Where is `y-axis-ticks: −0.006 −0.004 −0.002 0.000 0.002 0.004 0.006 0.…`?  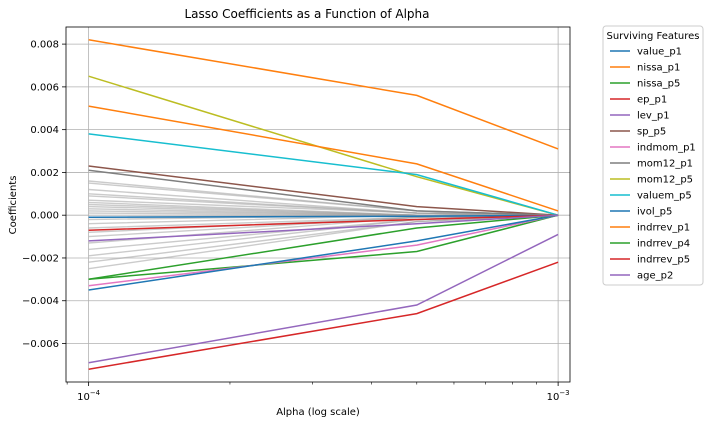
y-axis-ticks: −0.006 −0.004 −0.002 0.000 0.002 0.004 0.006 0.… is located at coordinates (44, 195).